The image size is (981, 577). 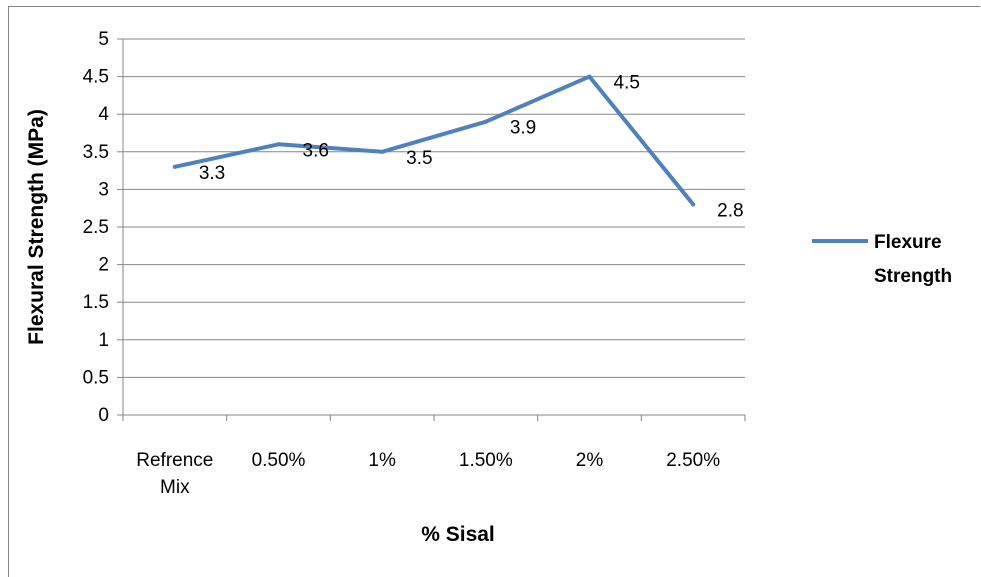 I want to click on y-tick-label: 0.5, so click(x=96, y=377).